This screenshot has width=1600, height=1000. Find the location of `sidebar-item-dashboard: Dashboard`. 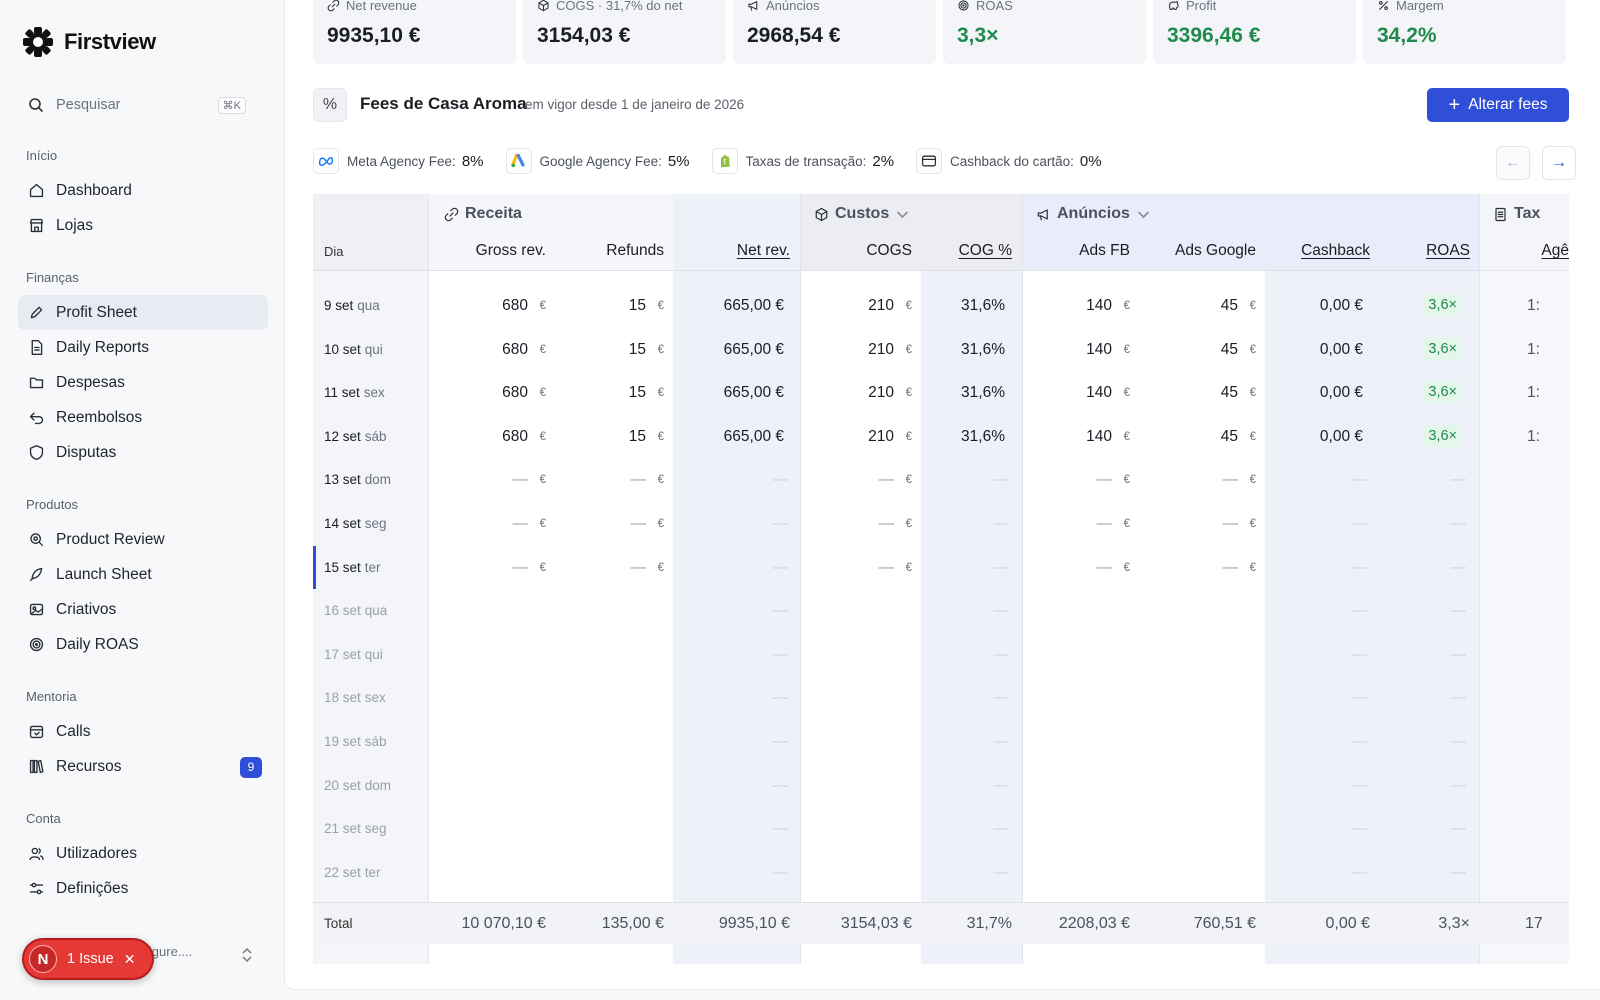

sidebar-item-dashboard: Dashboard is located at coordinates (143, 190).